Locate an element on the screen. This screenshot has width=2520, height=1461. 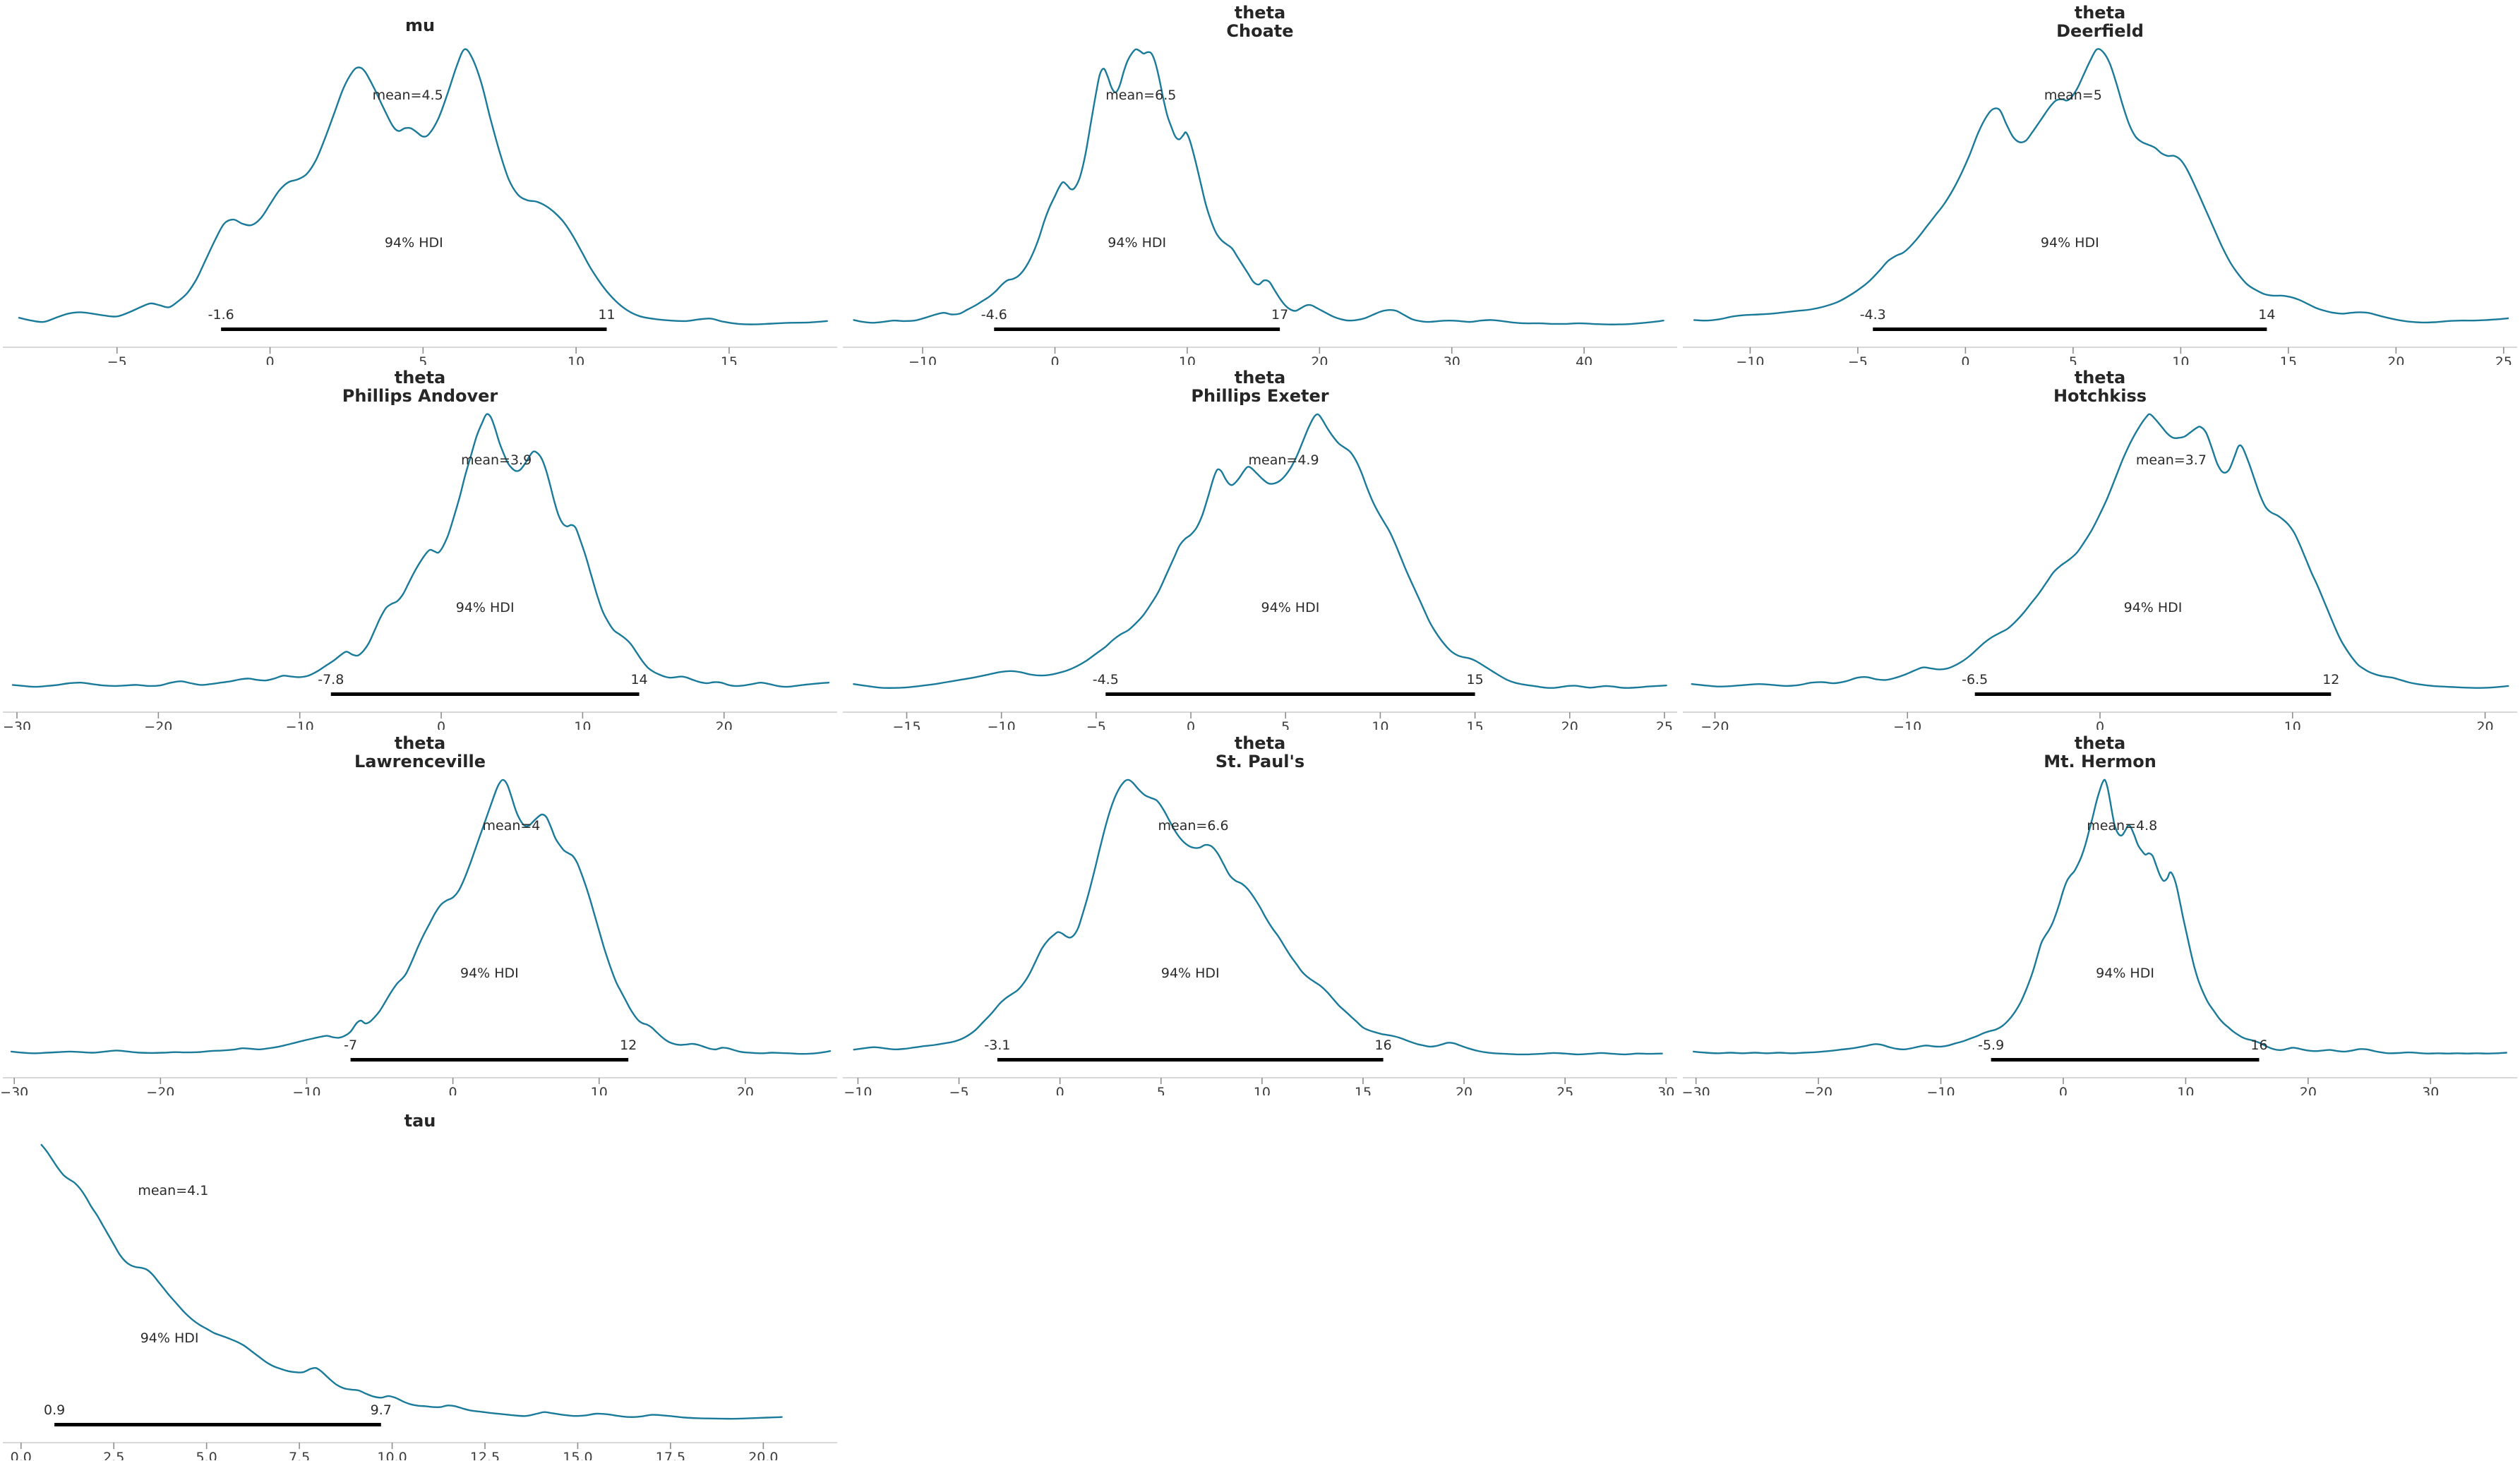
x-tick-label: 40 is located at coordinates (1584, 359).